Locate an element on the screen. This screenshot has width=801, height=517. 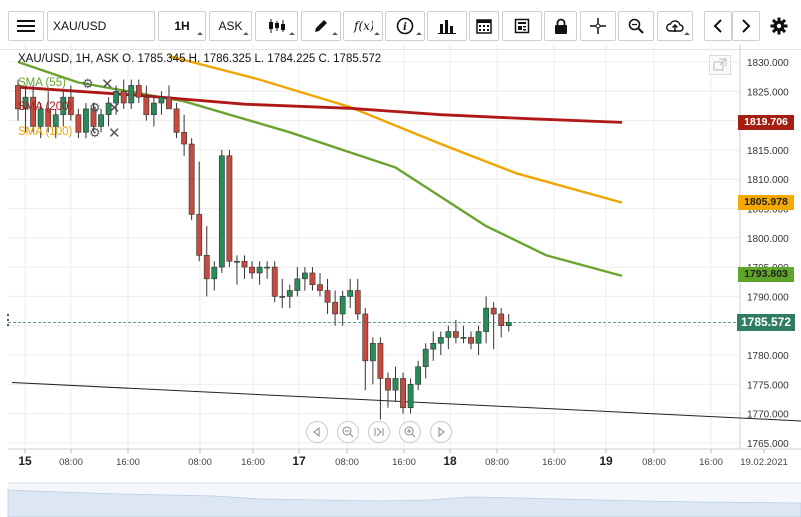
time-axis-label: 16:00 is located at coordinates (711, 462).